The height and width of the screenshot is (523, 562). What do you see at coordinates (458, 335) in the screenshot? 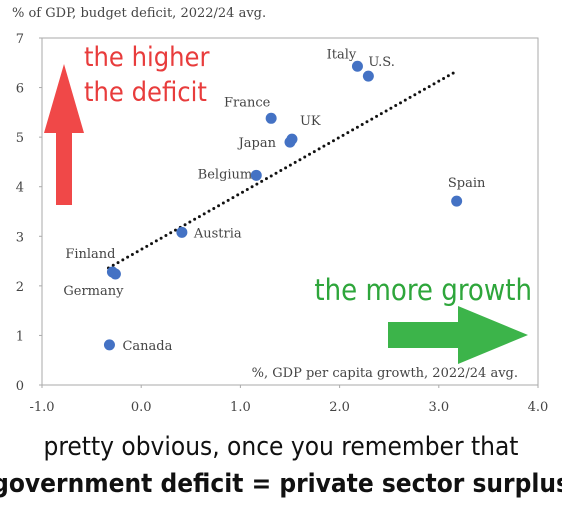
I see `right-arrow` at bounding box center [458, 335].